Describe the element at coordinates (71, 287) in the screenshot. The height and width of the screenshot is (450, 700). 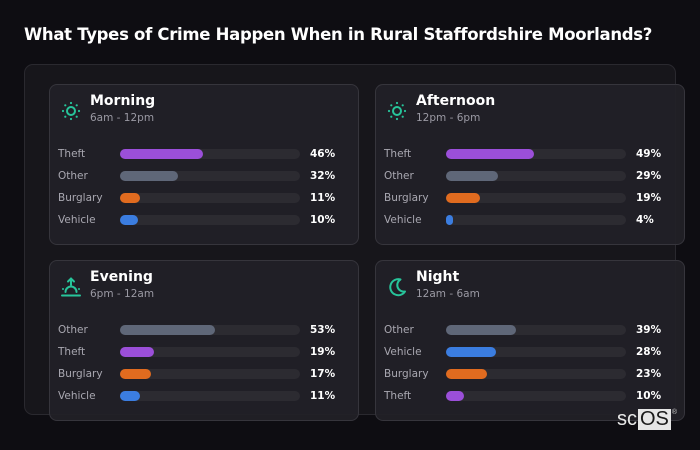
I see `sunset-icon` at that location.